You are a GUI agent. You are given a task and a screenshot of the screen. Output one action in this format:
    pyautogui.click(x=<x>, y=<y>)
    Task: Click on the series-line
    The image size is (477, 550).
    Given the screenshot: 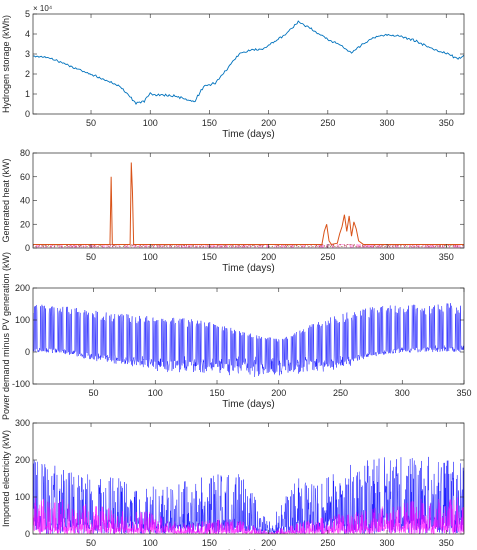 What is the action you would take?
    pyautogui.click(x=248, y=62)
    